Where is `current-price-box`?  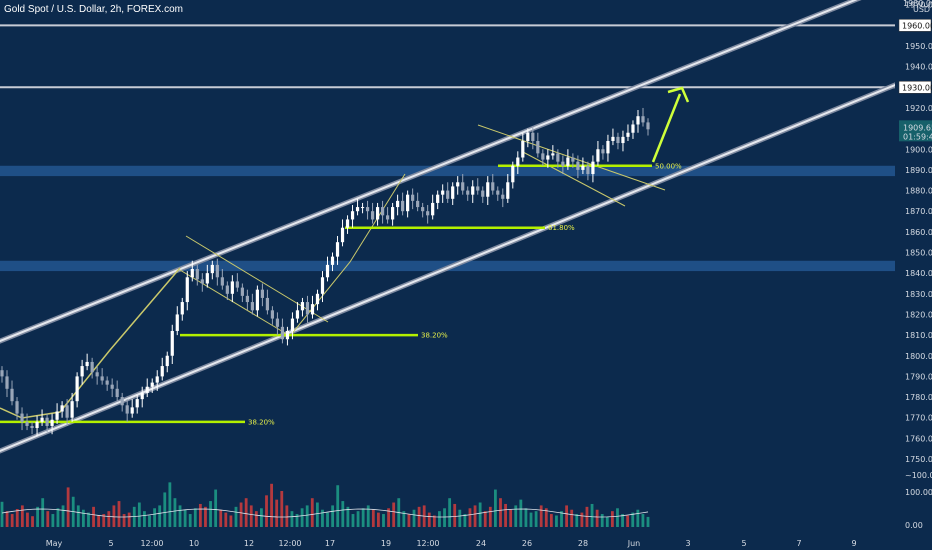 current-price-box is located at coordinates (915, 131).